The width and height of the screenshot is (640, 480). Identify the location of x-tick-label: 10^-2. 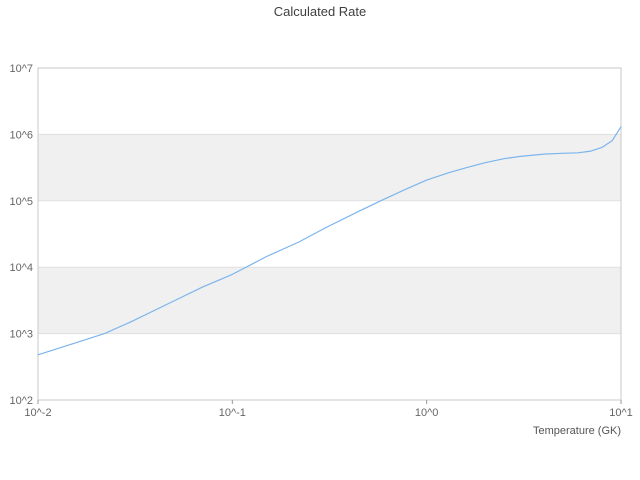
(37, 413).